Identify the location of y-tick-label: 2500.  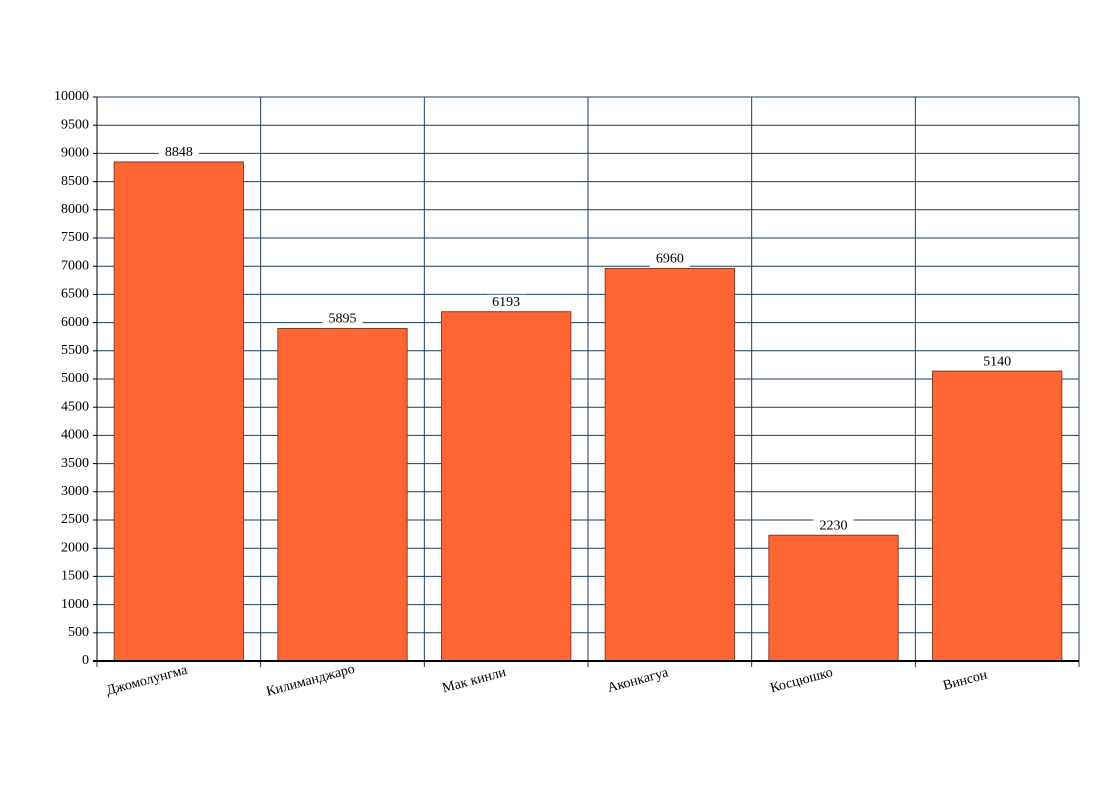
(75, 519).